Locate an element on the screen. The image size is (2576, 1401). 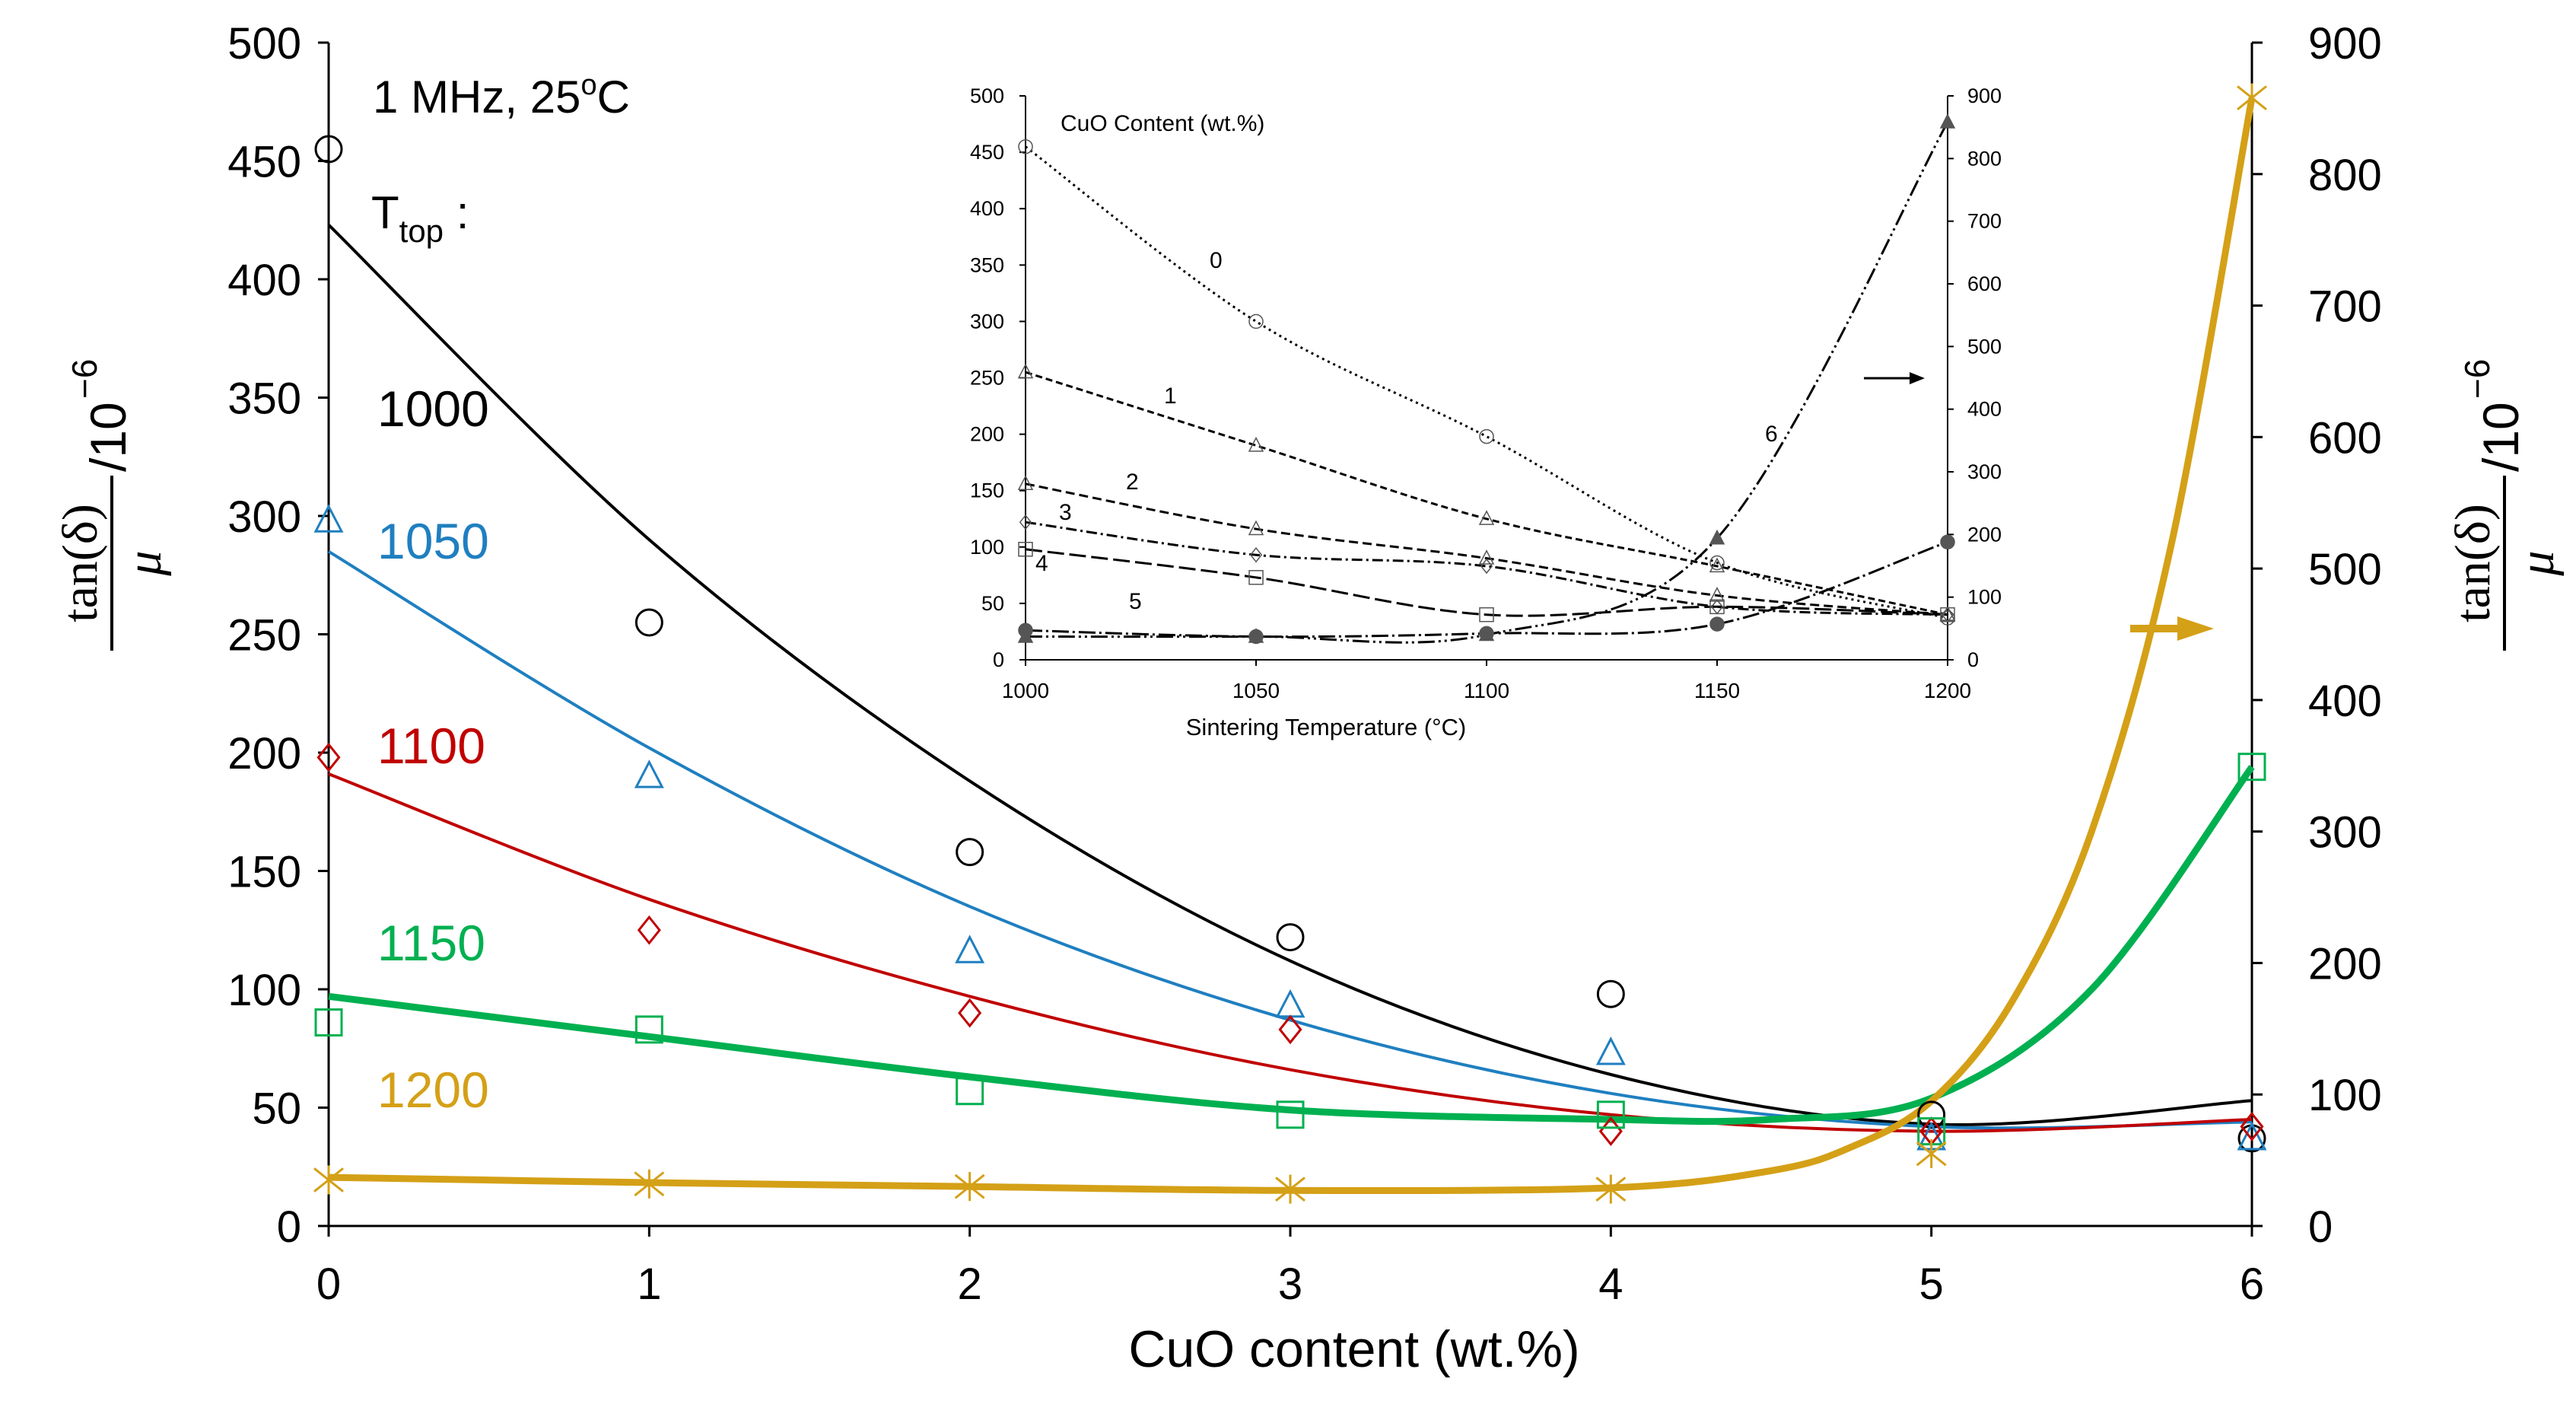
inset-y-right-tick-label: 800 is located at coordinates (1984, 158).